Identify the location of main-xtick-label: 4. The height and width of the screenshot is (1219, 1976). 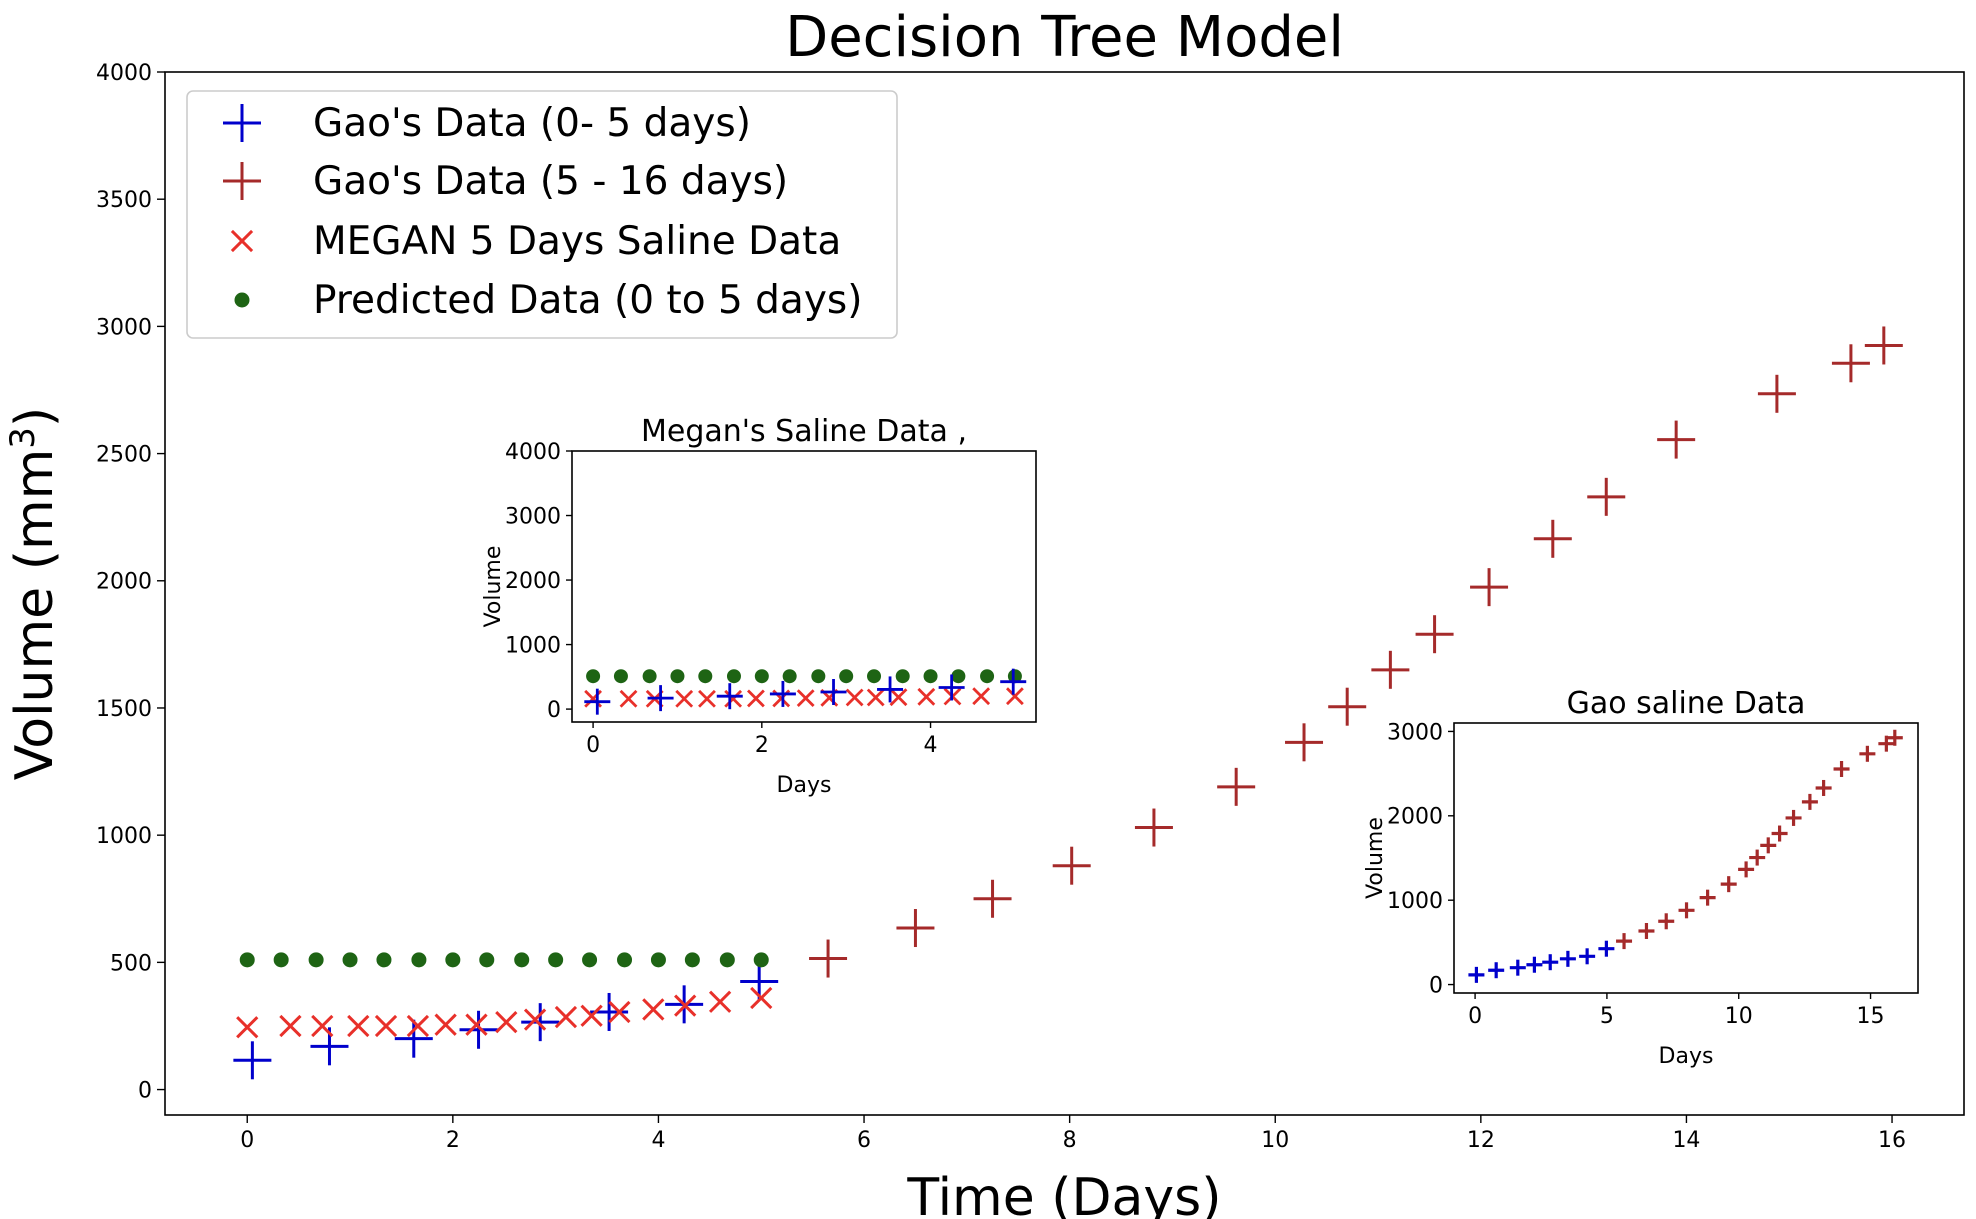
(658, 1140).